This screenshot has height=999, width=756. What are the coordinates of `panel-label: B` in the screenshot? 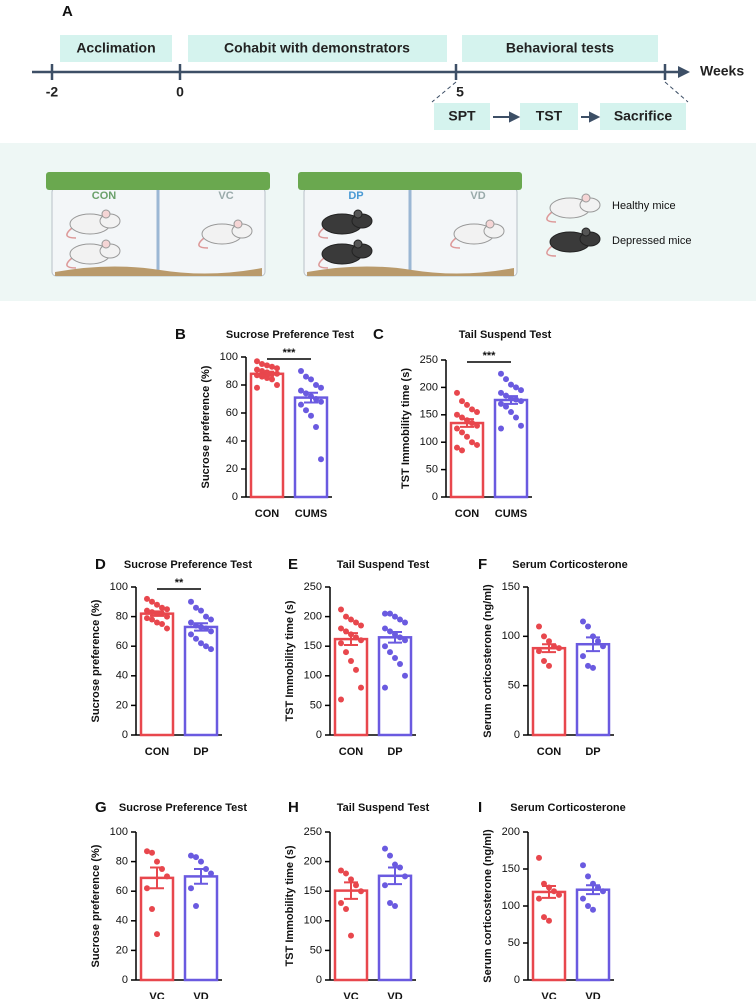 It's located at (180, 334).